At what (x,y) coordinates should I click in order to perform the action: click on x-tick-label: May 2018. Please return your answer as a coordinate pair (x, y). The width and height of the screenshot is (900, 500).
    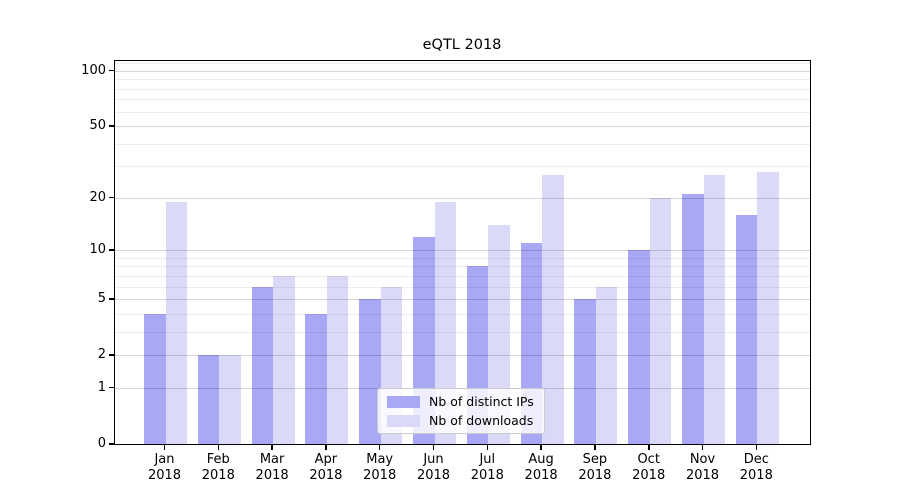
    Looking at the image, I should click on (380, 467).